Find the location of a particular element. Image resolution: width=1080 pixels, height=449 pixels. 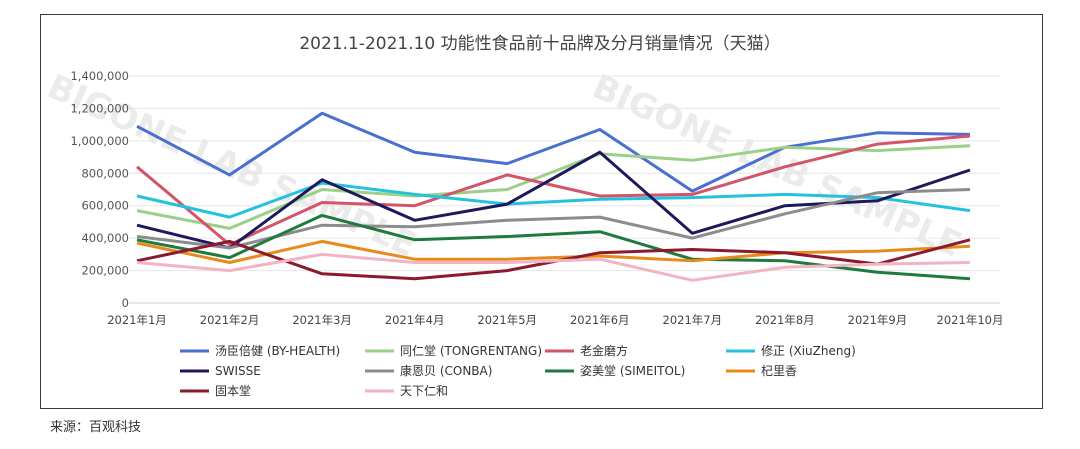

y-tick-label: 400,000 is located at coordinates (105, 238).